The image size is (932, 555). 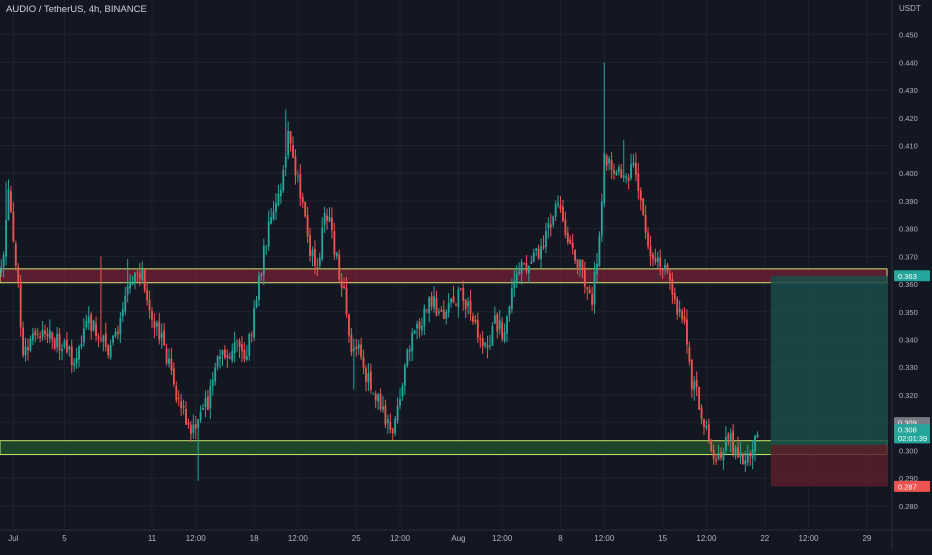 I want to click on resistance-zone, so click(x=444, y=276).